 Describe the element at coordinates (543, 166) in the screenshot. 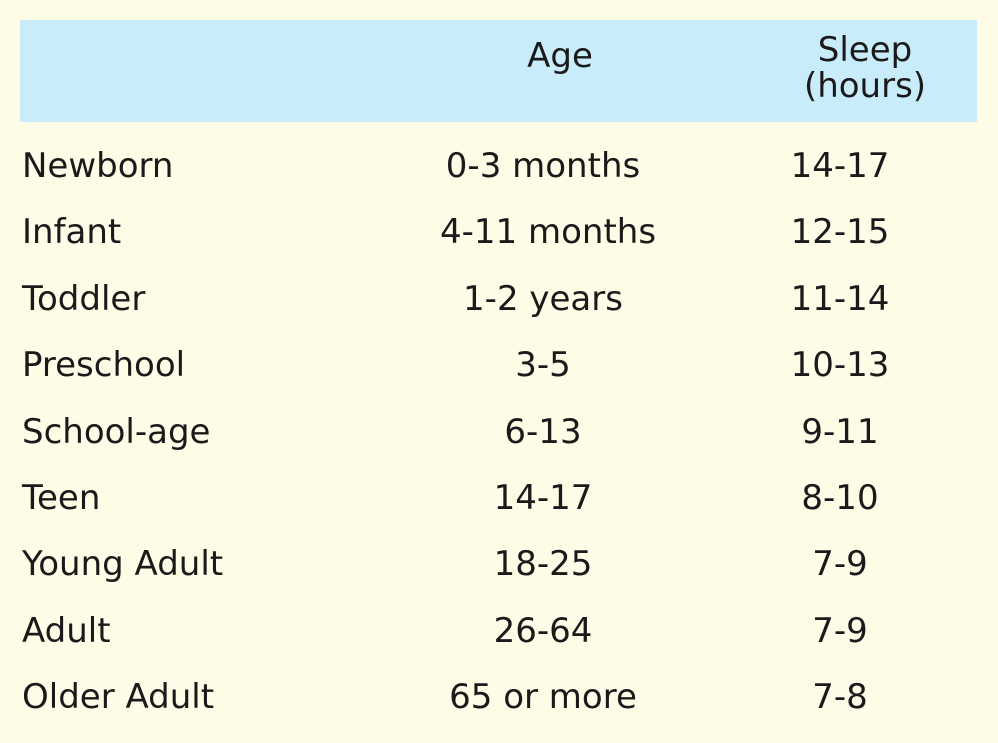

I see `row-age-cell: 0-3 months` at that location.